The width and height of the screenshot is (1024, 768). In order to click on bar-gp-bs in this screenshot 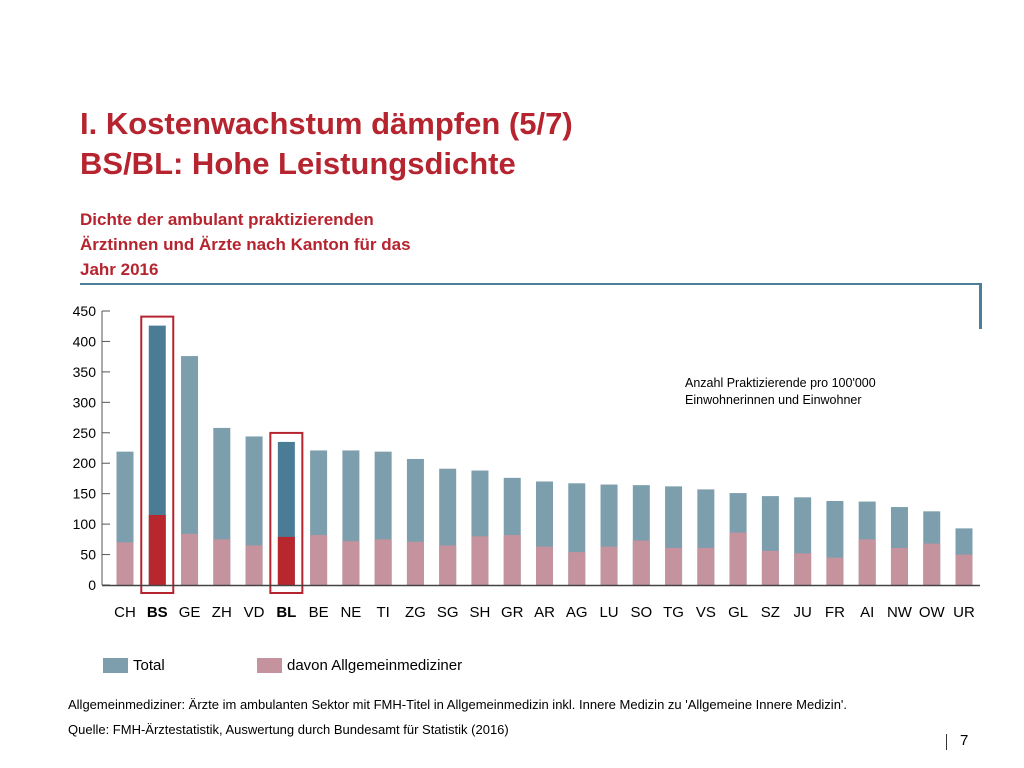, I will do `click(157, 549)`.